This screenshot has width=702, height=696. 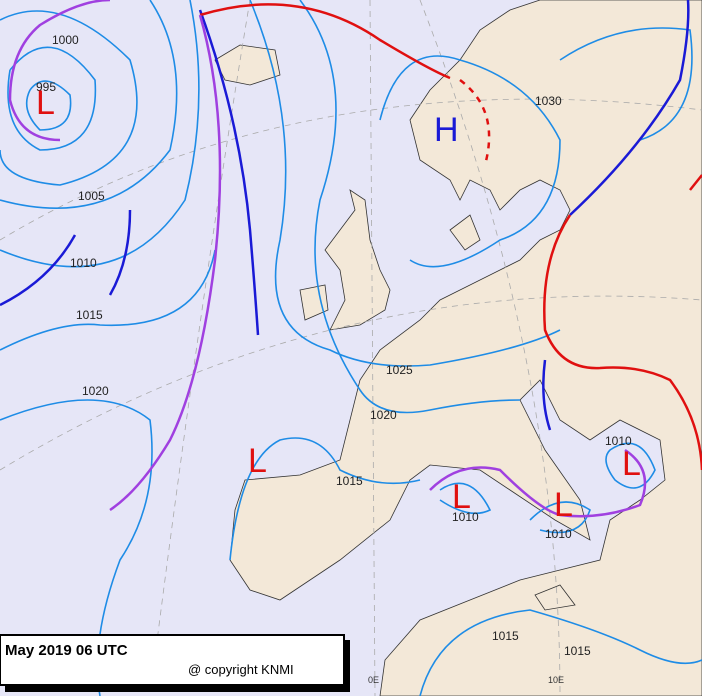 What do you see at coordinates (399, 370) in the screenshot?
I see `isobar-label: 1025` at bounding box center [399, 370].